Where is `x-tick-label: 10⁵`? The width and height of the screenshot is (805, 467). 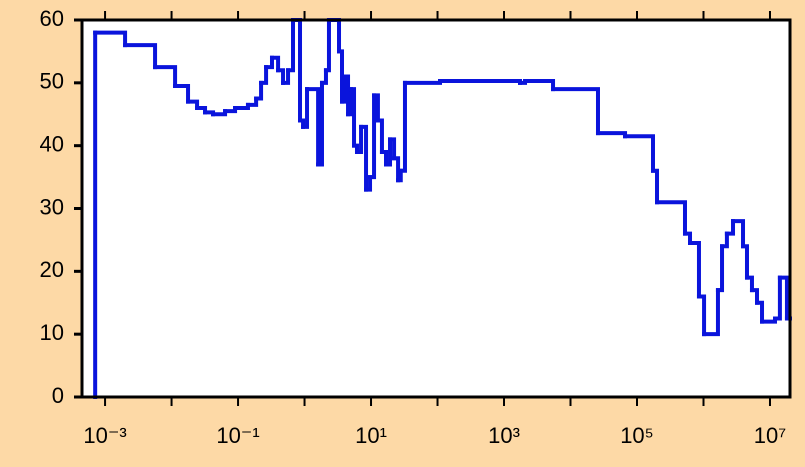
x-tick-label: 10⁵ is located at coordinates (637, 435).